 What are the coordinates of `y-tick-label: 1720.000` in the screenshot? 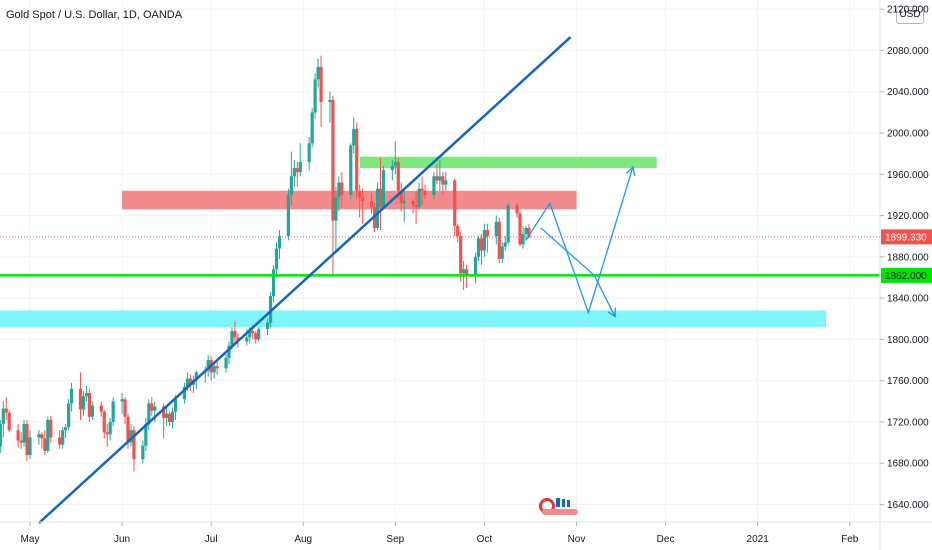 It's located at (908, 422).